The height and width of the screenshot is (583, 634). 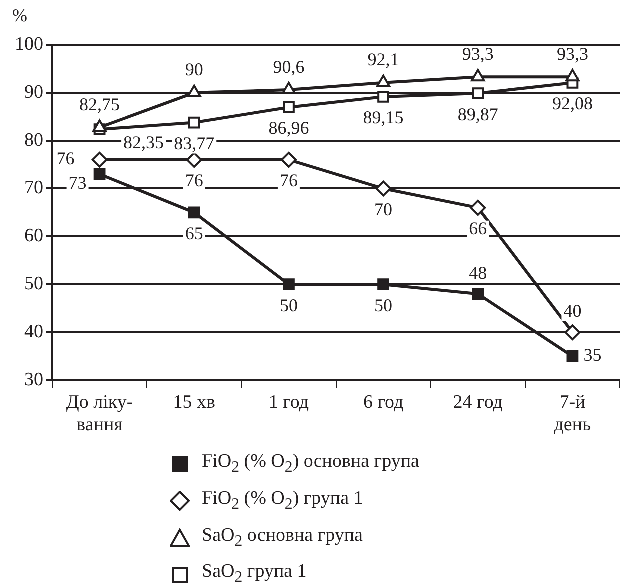 What do you see at coordinates (34, 236) in the screenshot?
I see `y-tick-label: 60` at bounding box center [34, 236].